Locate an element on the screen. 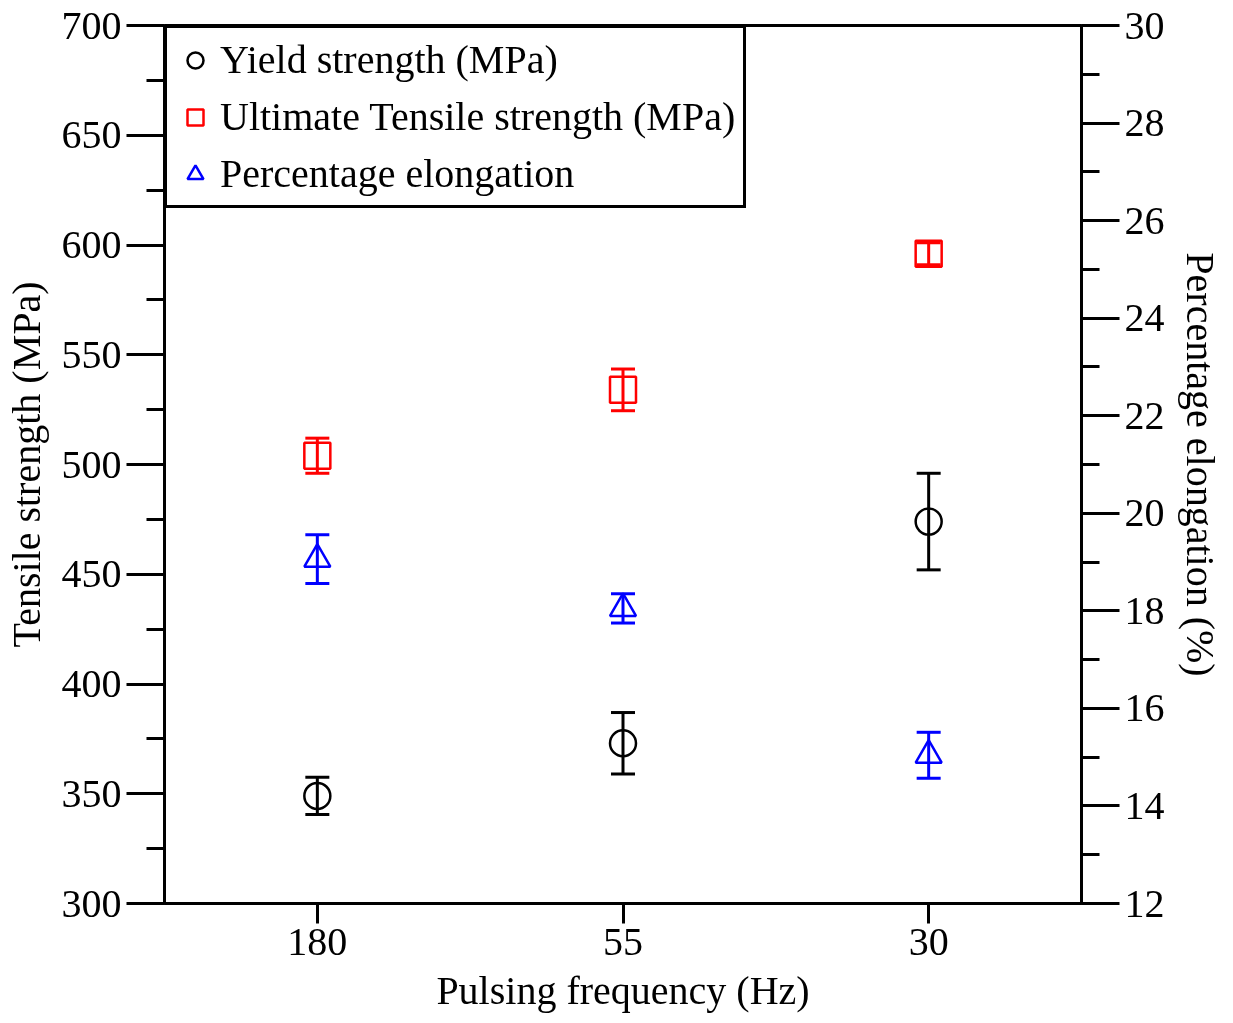 The image size is (1233, 1023). y-axis-title: Tensile strength (MPa) is located at coordinates (26, 464).